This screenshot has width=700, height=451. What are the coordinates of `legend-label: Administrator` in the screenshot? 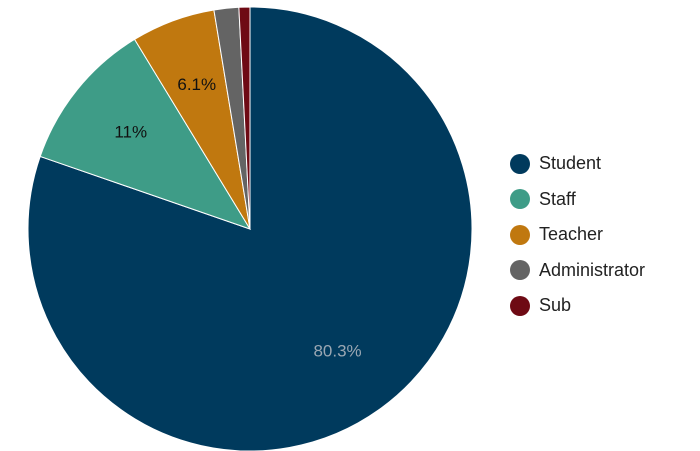 It's located at (592, 269).